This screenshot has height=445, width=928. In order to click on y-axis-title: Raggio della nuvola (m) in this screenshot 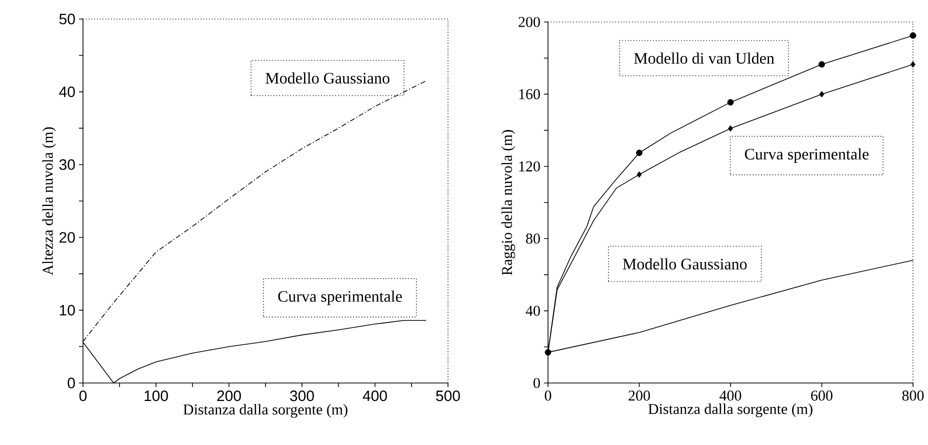, I will do `click(508, 203)`.